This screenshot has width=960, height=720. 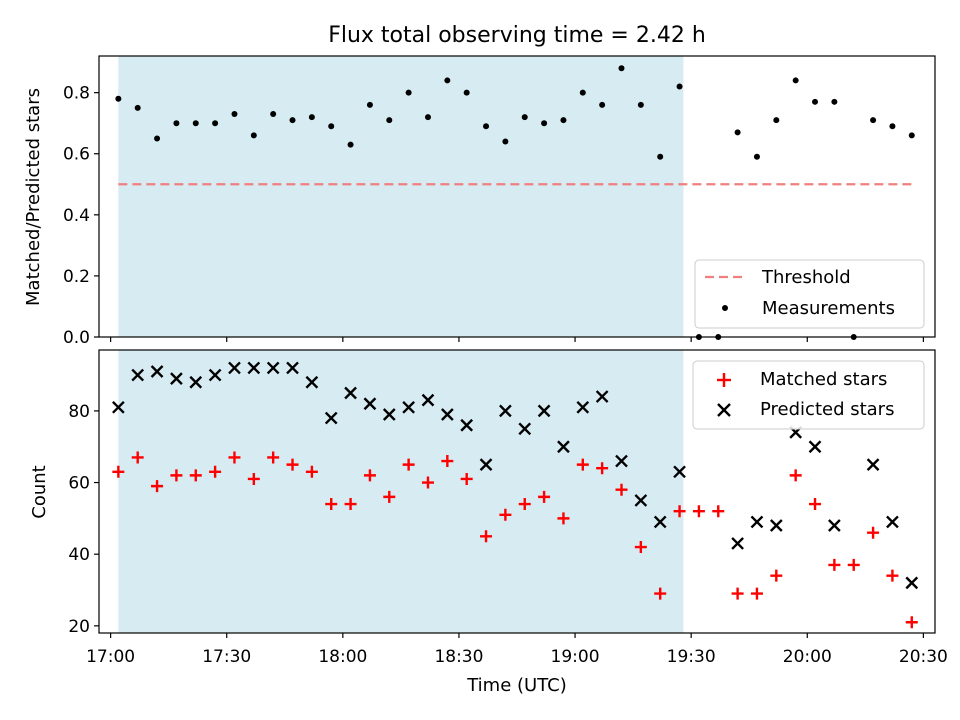 I want to click on legend-threshold-label: Threshold, so click(x=806, y=277).